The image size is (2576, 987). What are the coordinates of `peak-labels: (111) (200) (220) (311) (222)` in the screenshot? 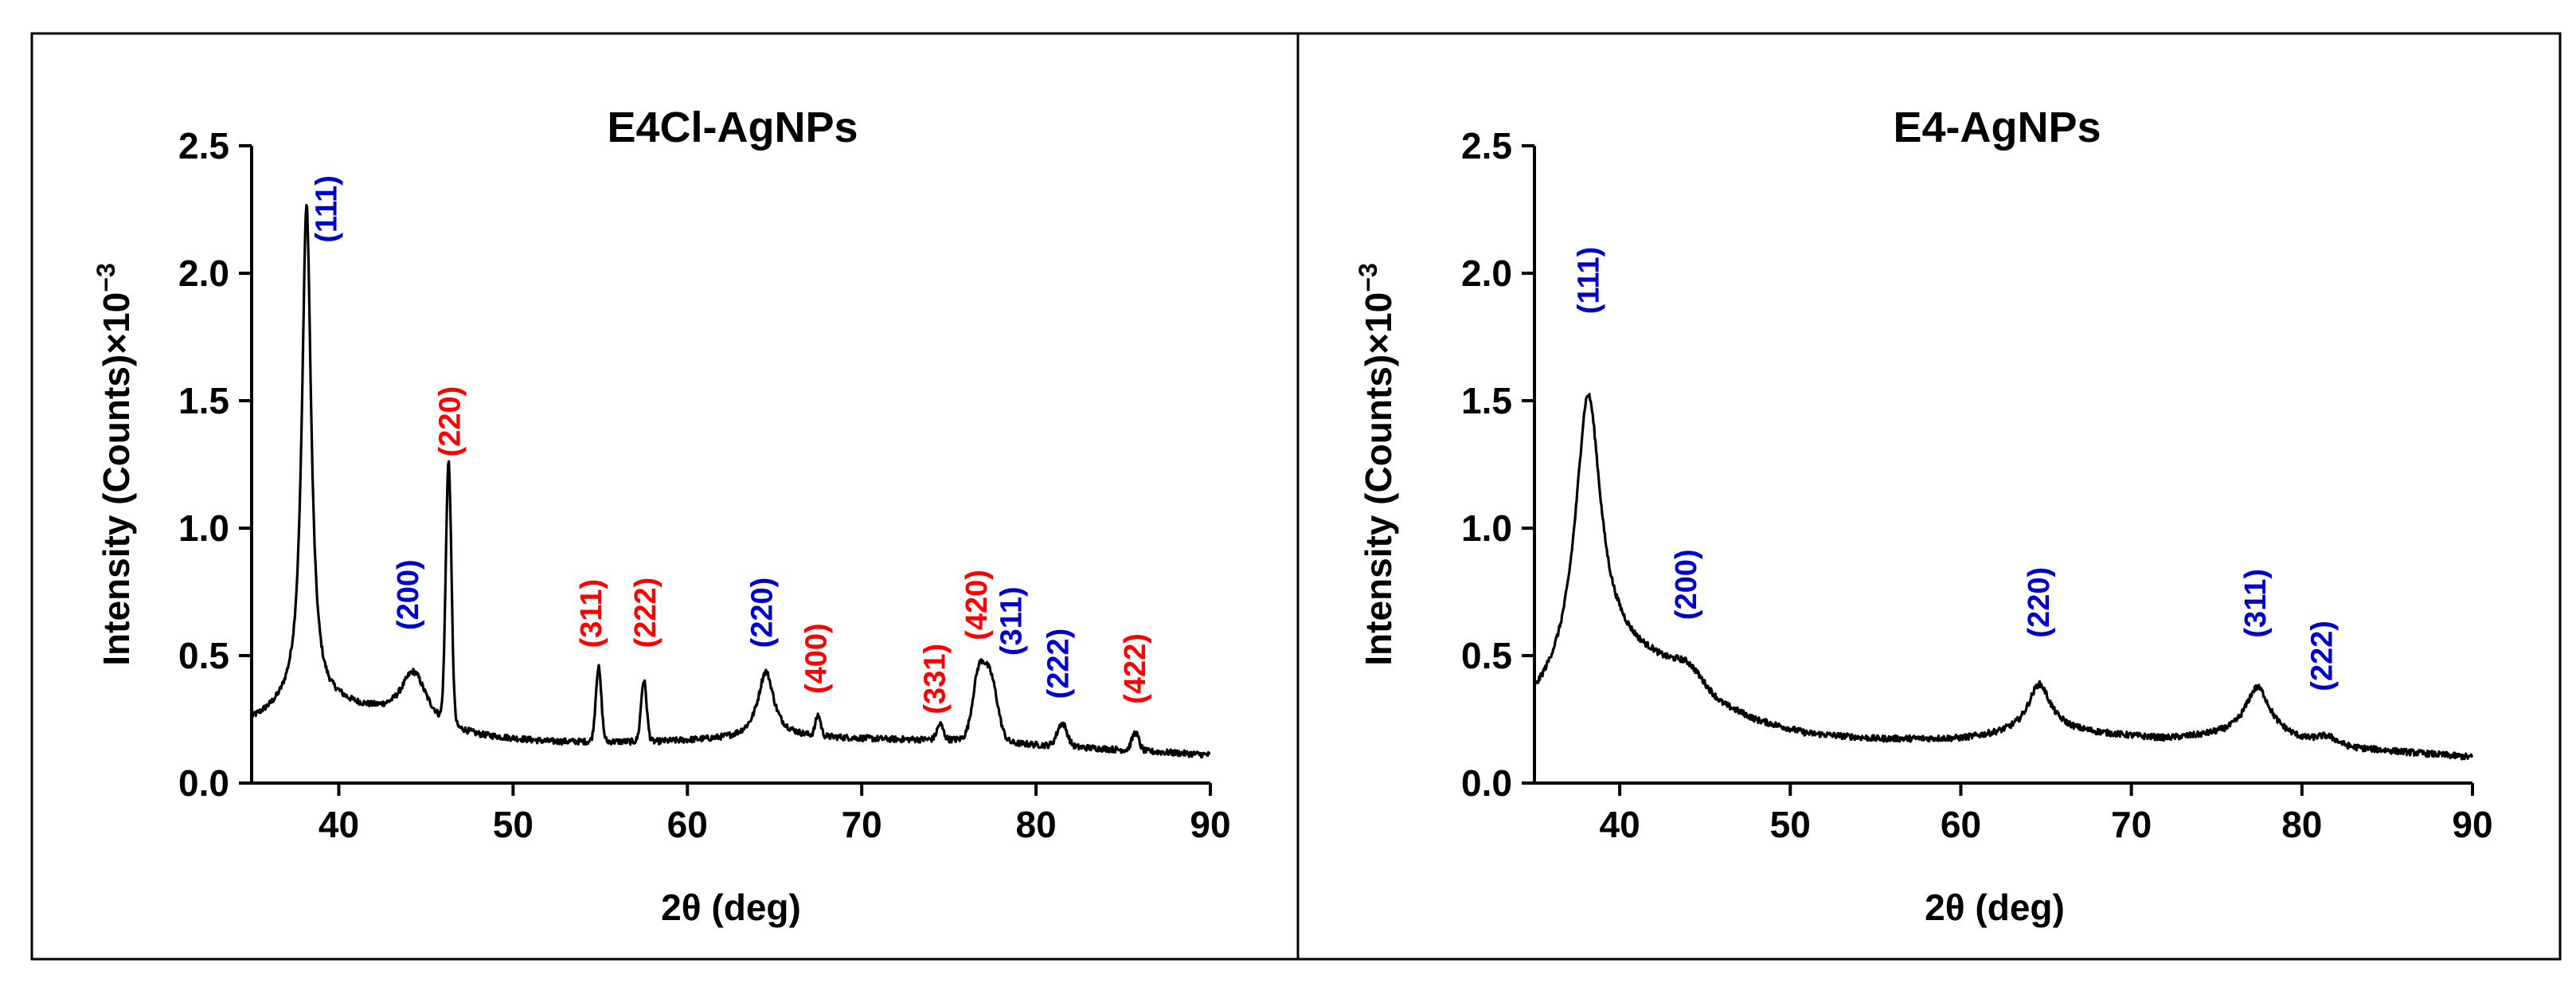 It's located at (1957, 469).